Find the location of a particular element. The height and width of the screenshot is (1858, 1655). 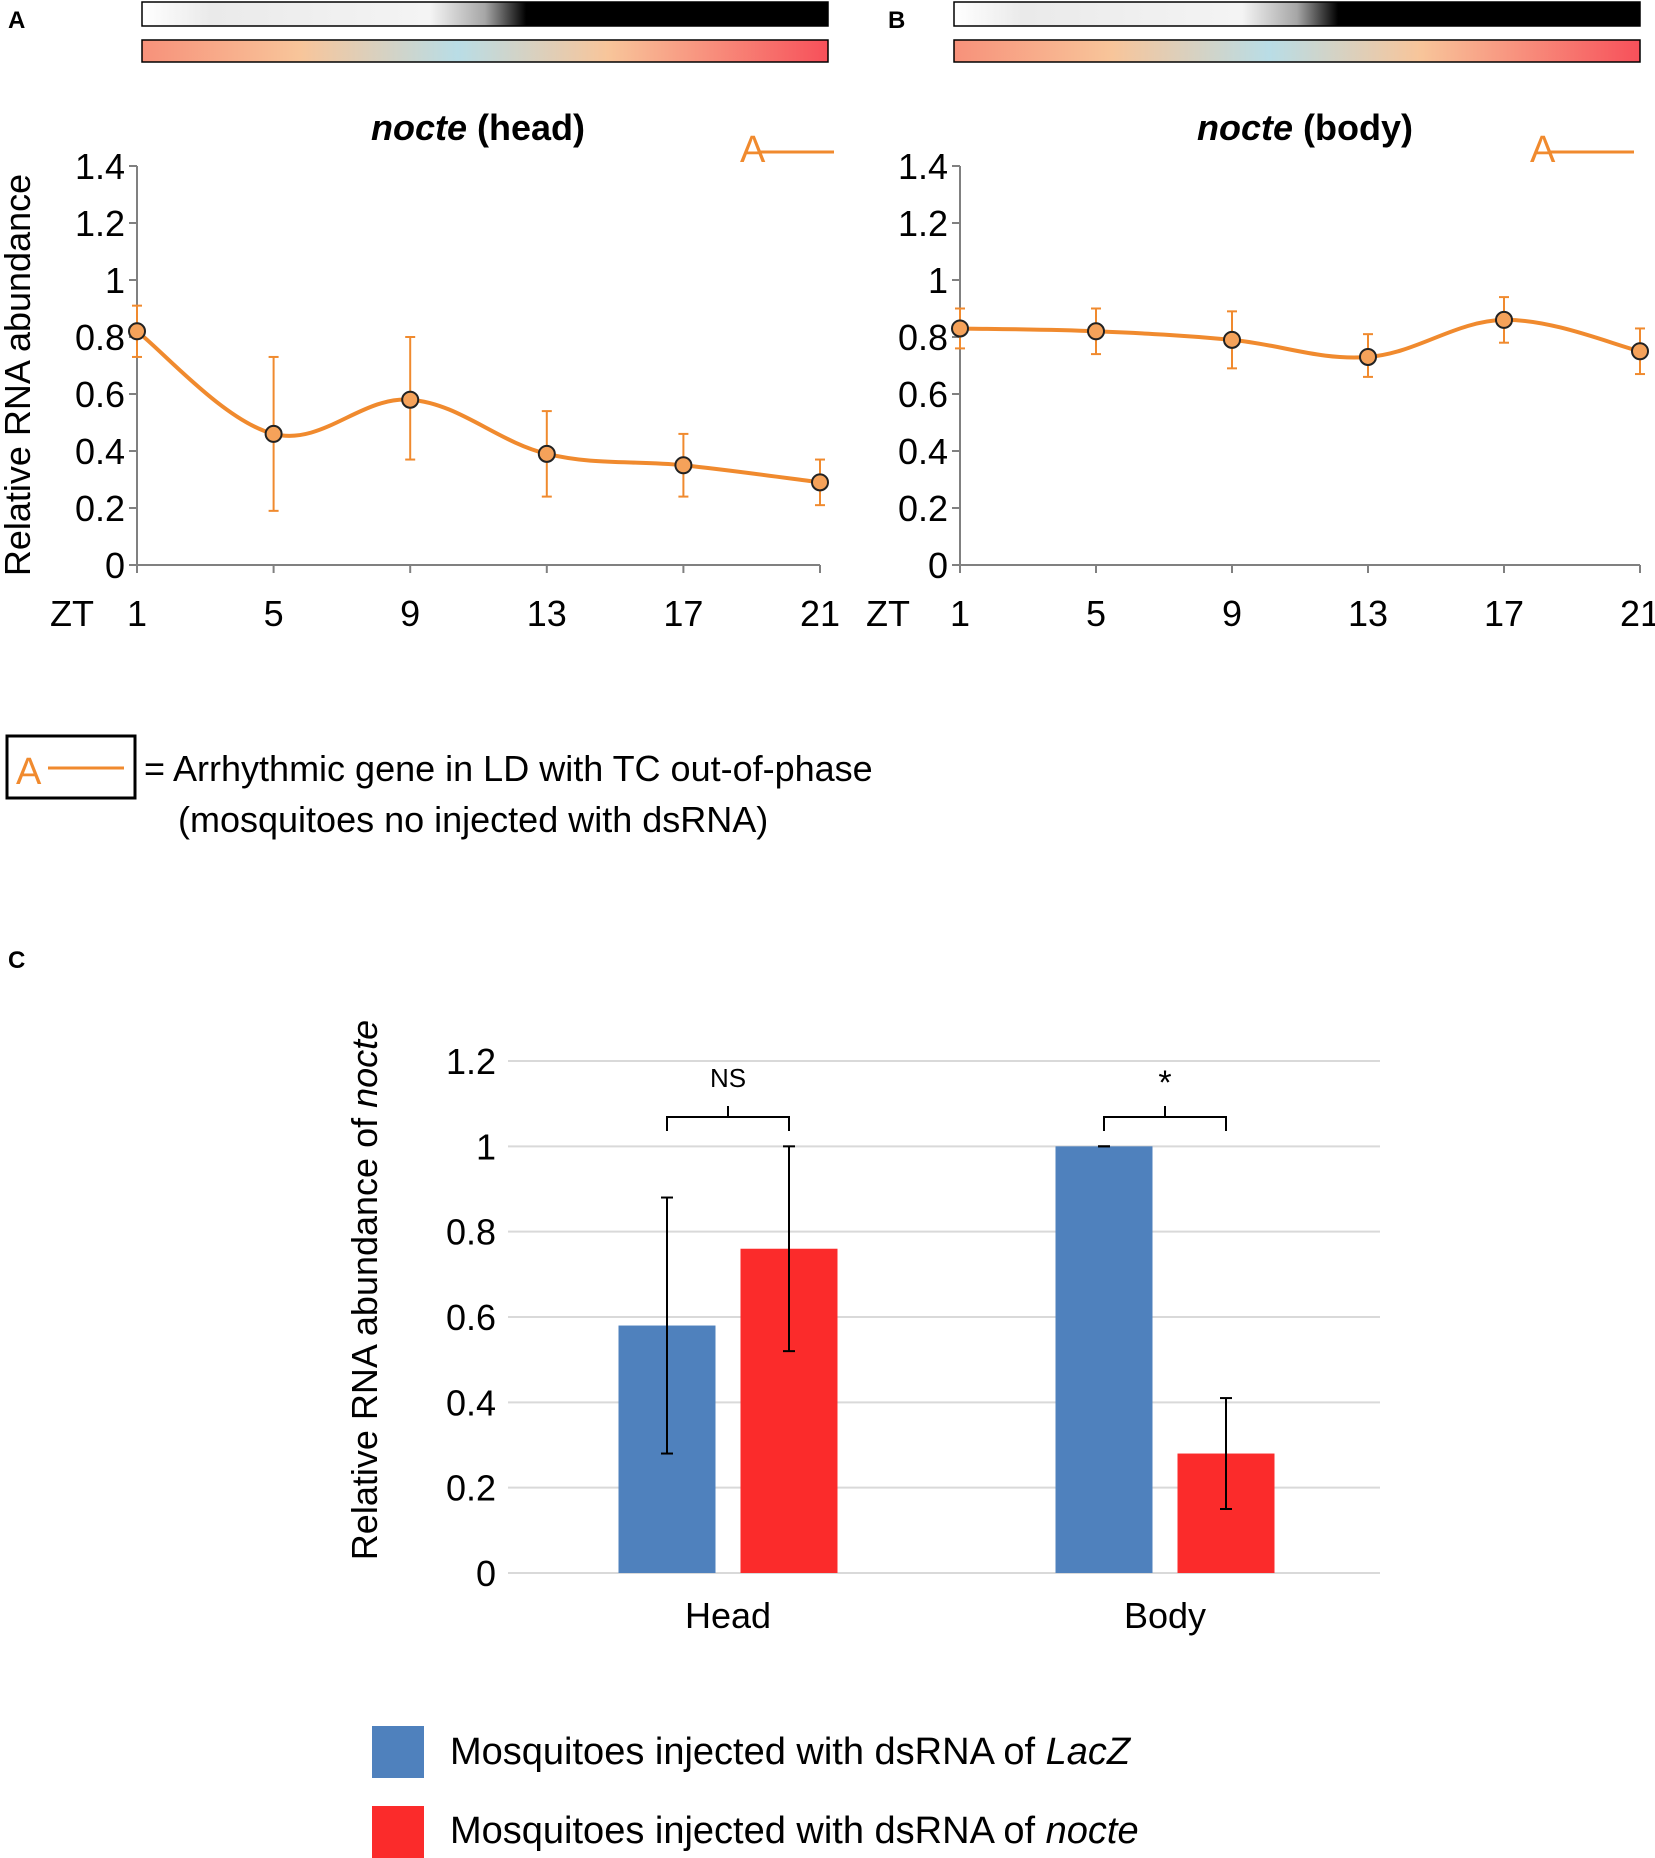

x-tick-label-head: 13 is located at coordinates (547, 613).